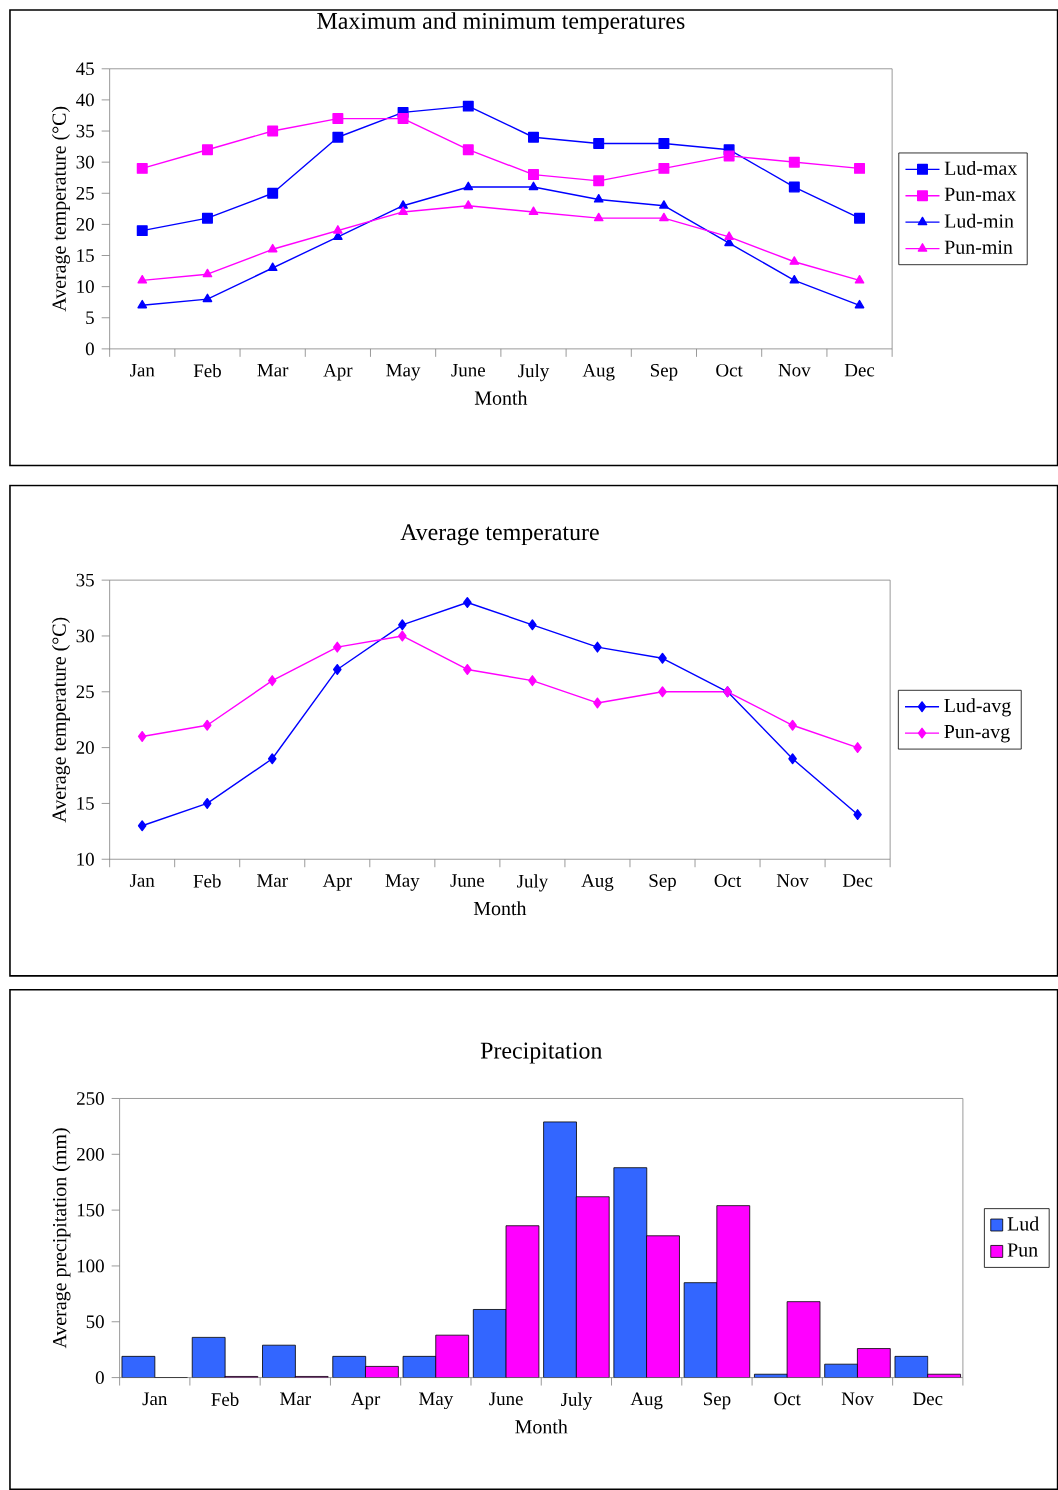 The image size is (1058, 1490). What do you see at coordinates (90, 1266) in the screenshot?
I see `y-tick-label: 100` at bounding box center [90, 1266].